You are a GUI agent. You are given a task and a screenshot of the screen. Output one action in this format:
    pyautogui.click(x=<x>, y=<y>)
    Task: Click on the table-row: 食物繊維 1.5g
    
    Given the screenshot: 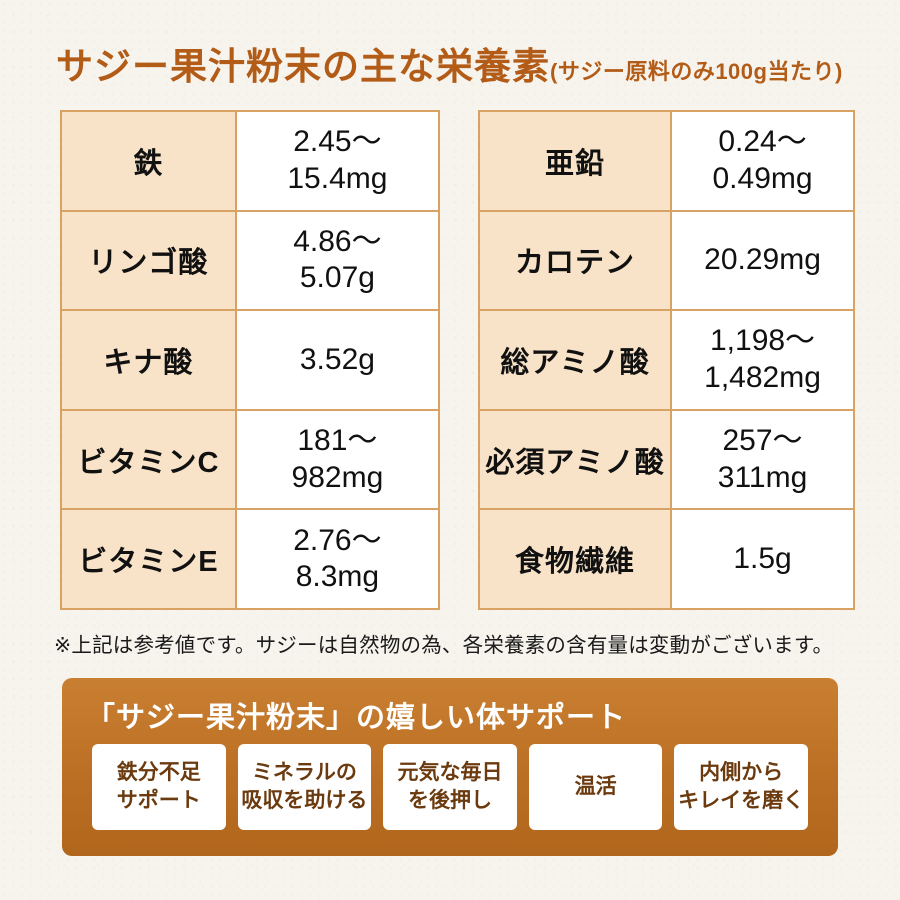 What is the action you would take?
    pyautogui.click(x=666, y=559)
    